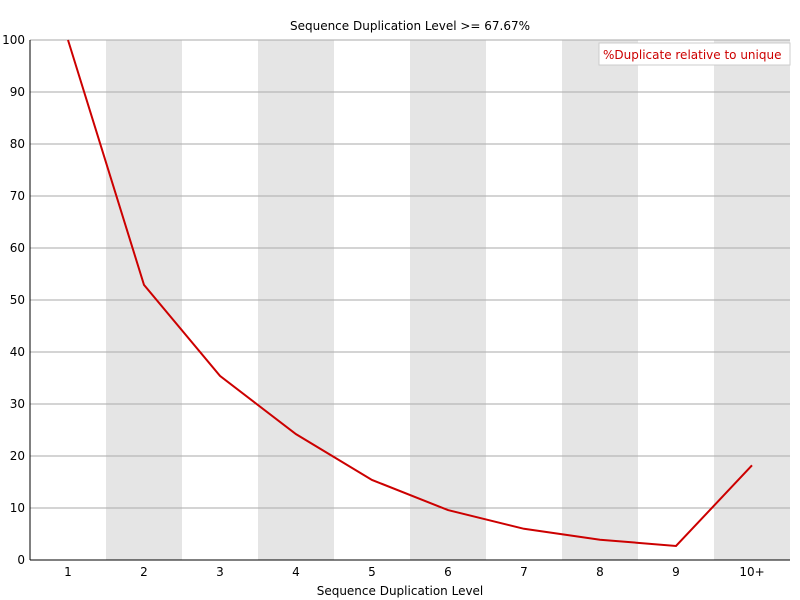 The width and height of the screenshot is (800, 600). I want to click on y-tick-labels: 0 10 20 30 40 50 60 70 80 90 100, so click(13, 300).